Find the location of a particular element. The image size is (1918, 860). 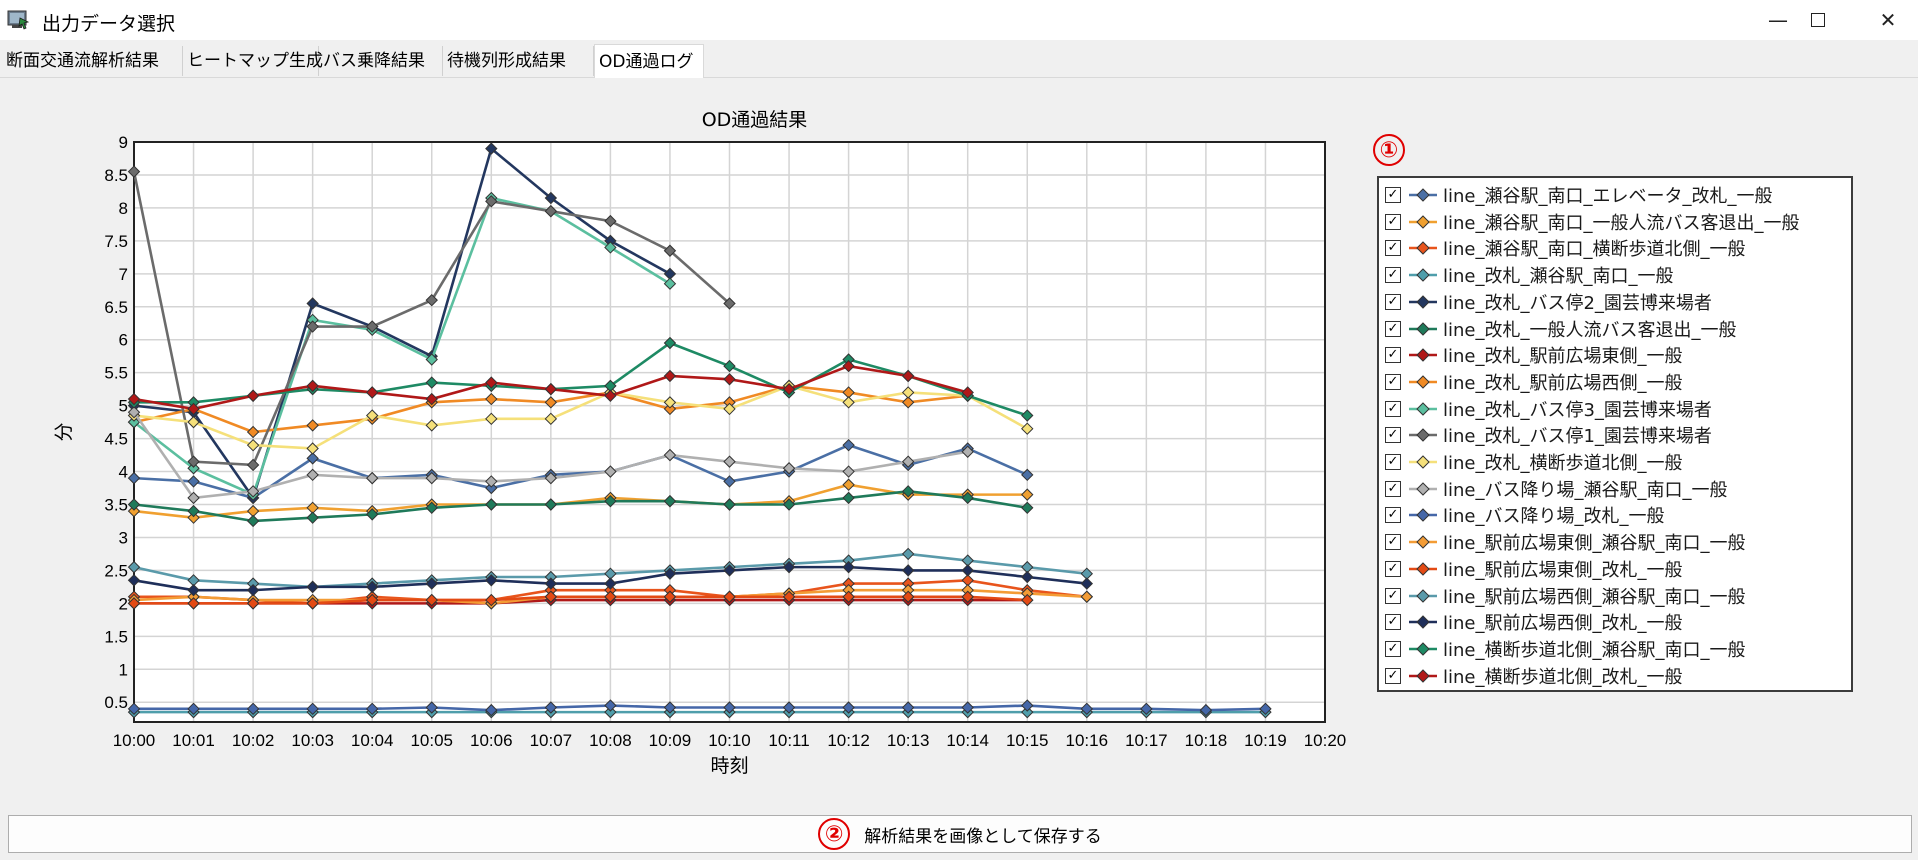

minimize-button: — is located at coordinates (1778, 20).